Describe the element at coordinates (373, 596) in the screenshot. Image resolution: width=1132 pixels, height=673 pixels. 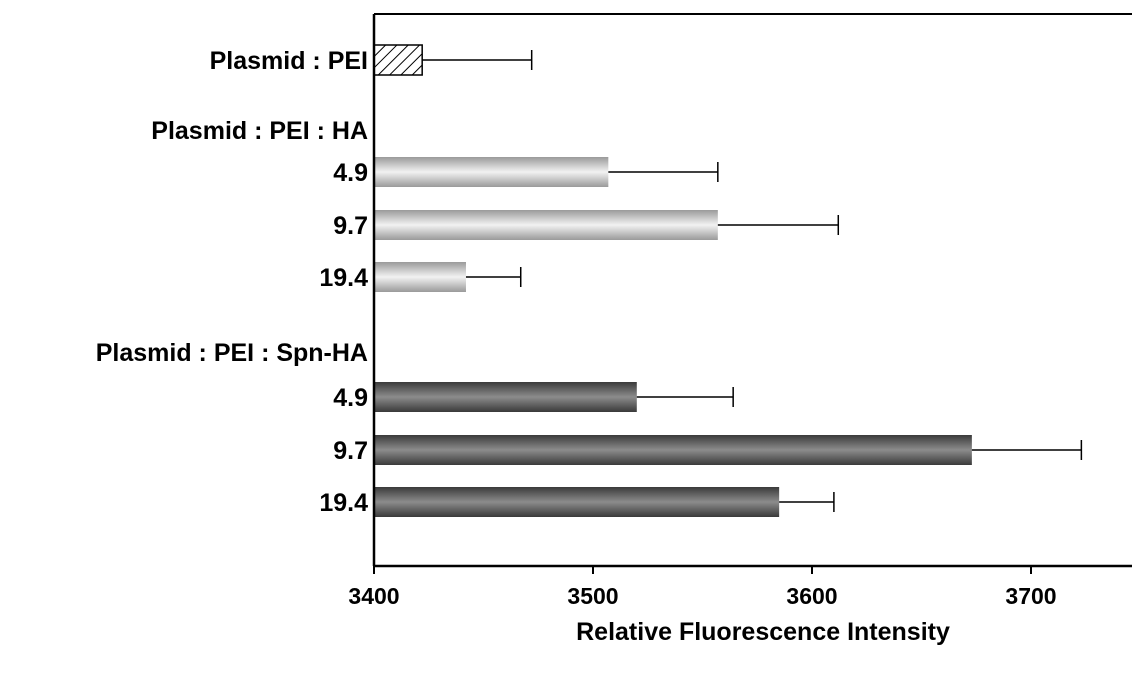
I see `x-tick-label: 3400` at that location.